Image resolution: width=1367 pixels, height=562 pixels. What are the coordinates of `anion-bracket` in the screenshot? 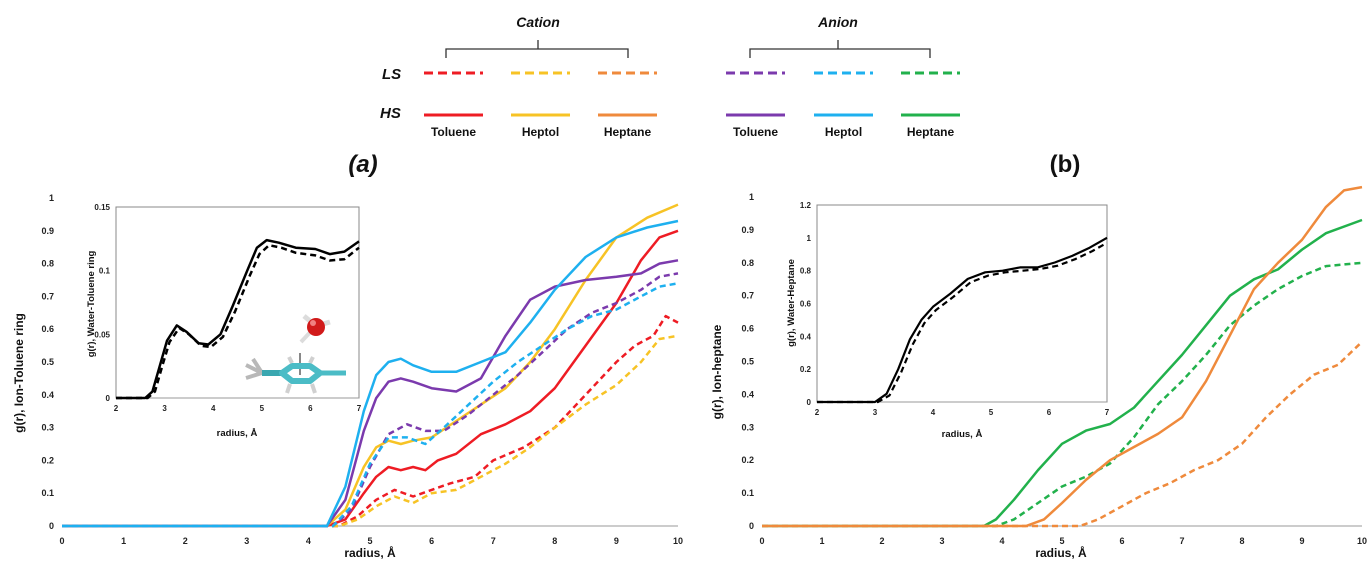 It's located at (840, 49).